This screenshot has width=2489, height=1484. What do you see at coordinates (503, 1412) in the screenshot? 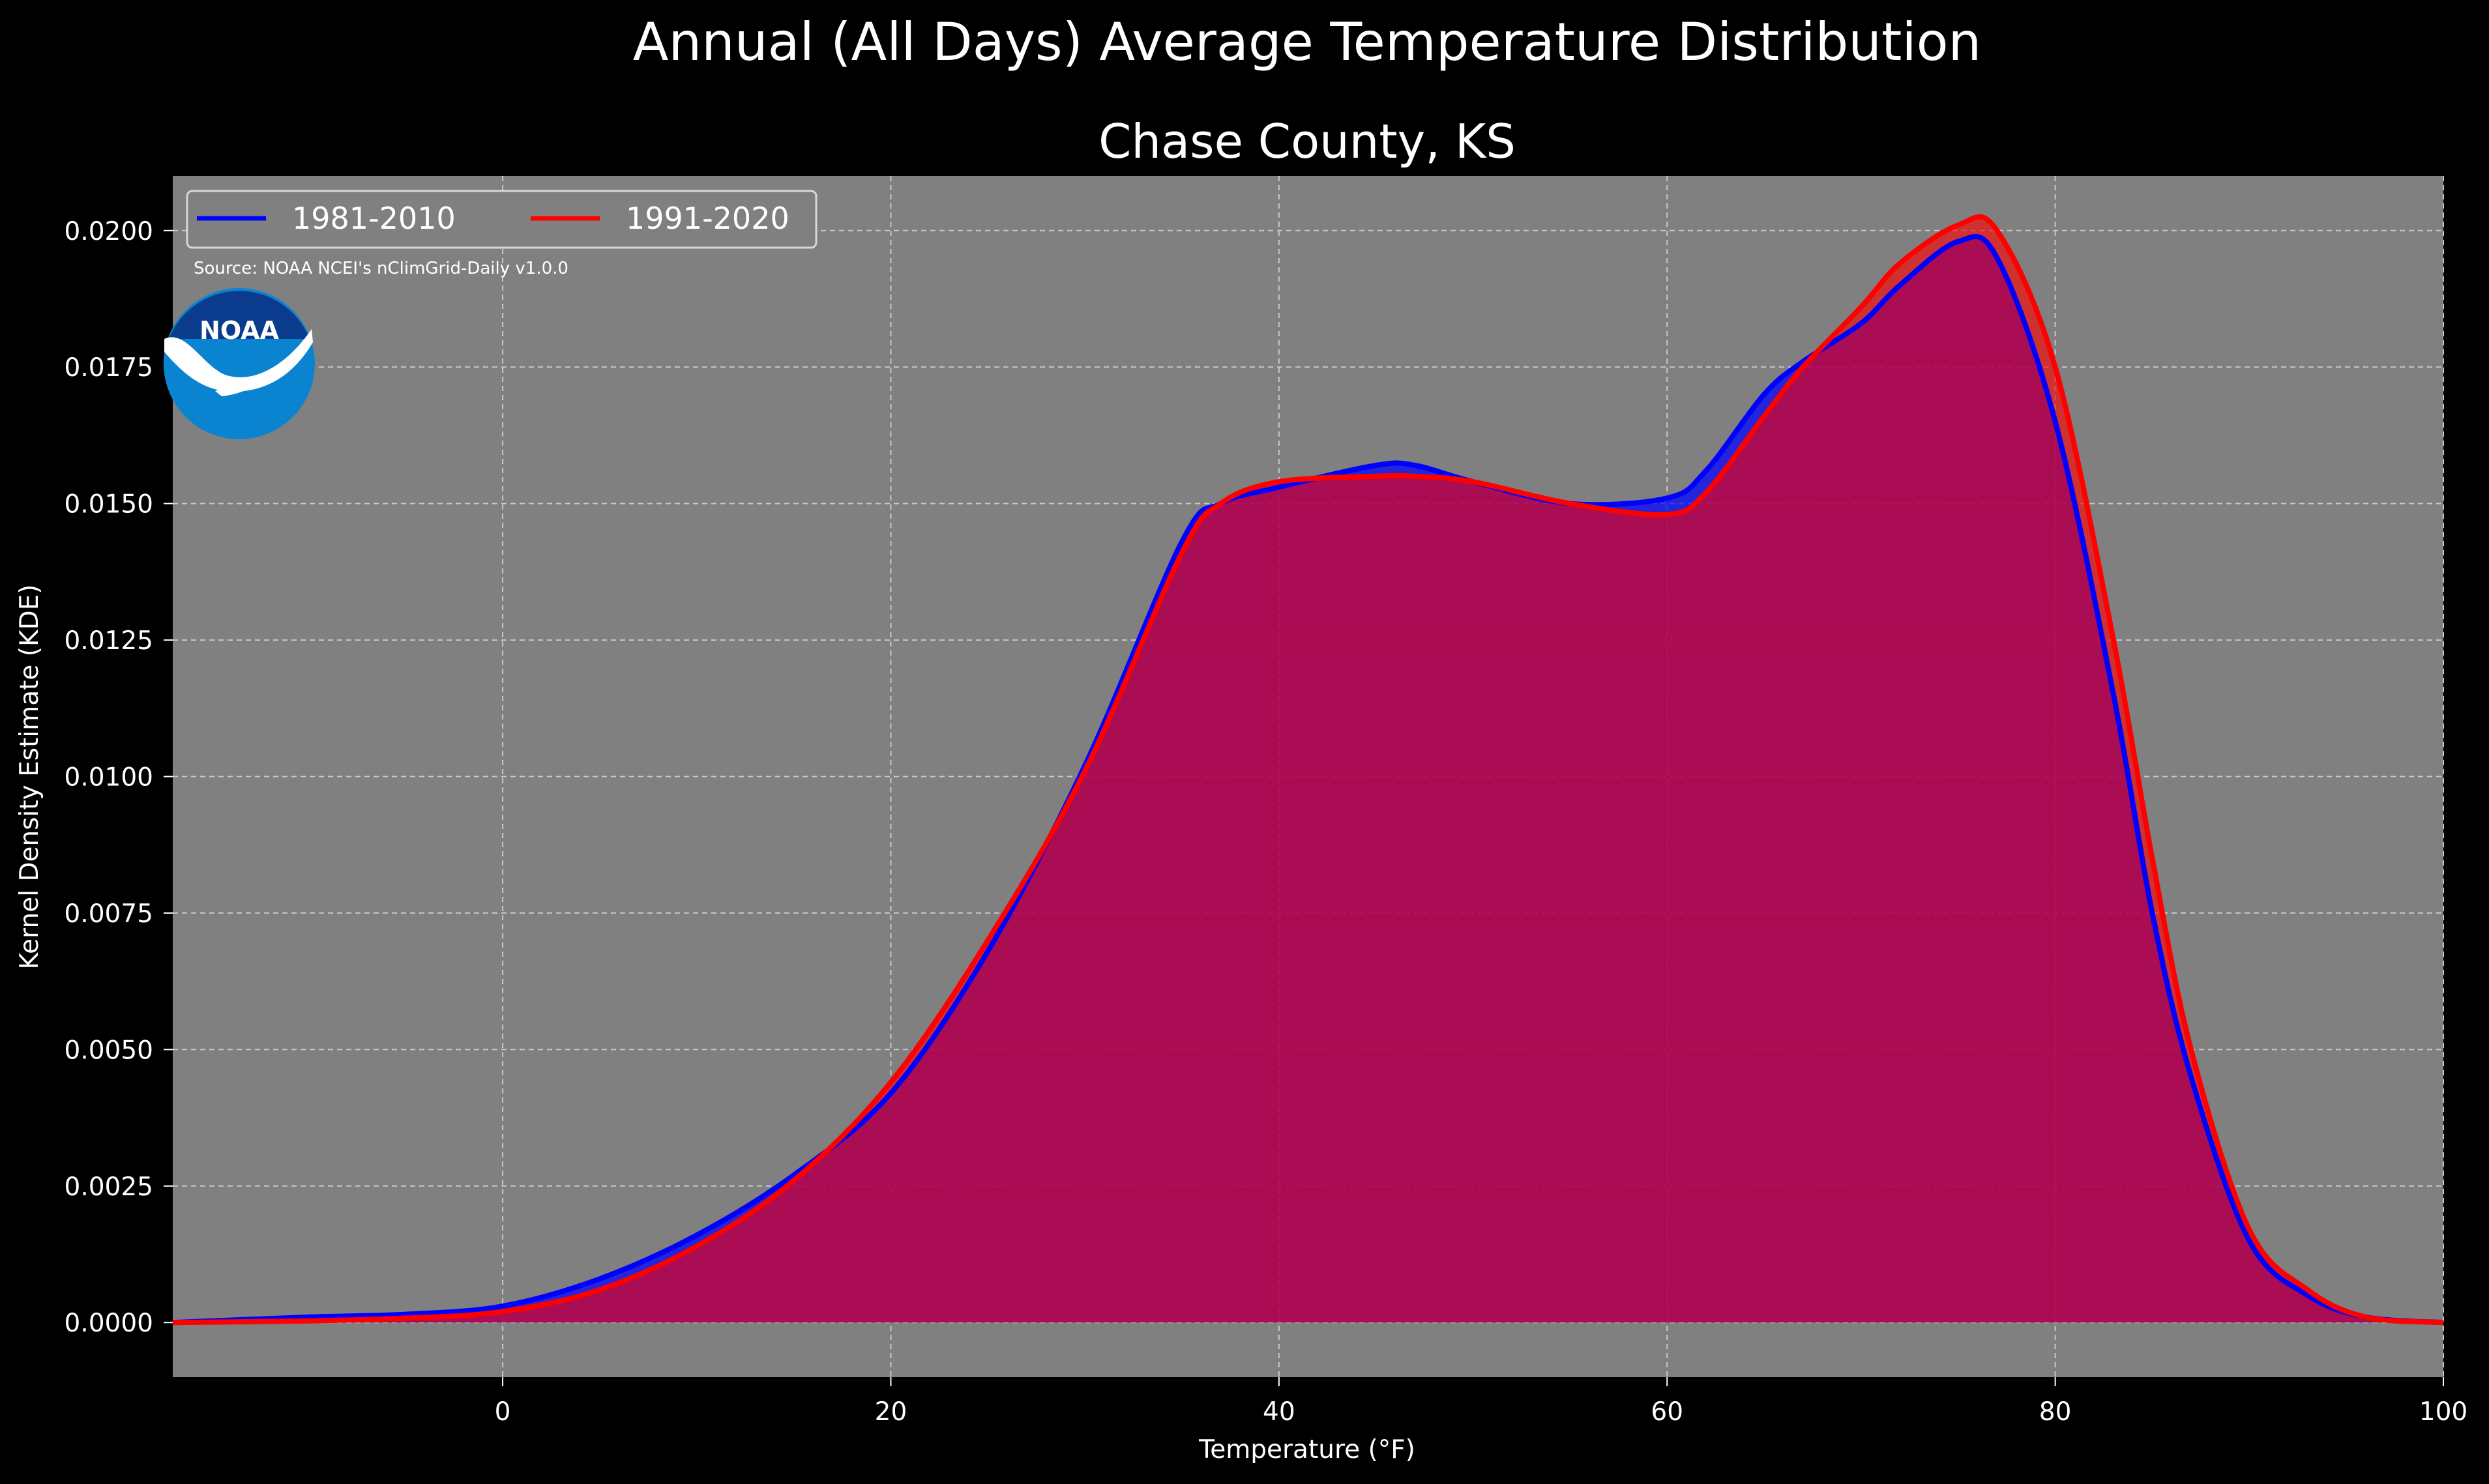
I see `x-tick-label: 0` at bounding box center [503, 1412].